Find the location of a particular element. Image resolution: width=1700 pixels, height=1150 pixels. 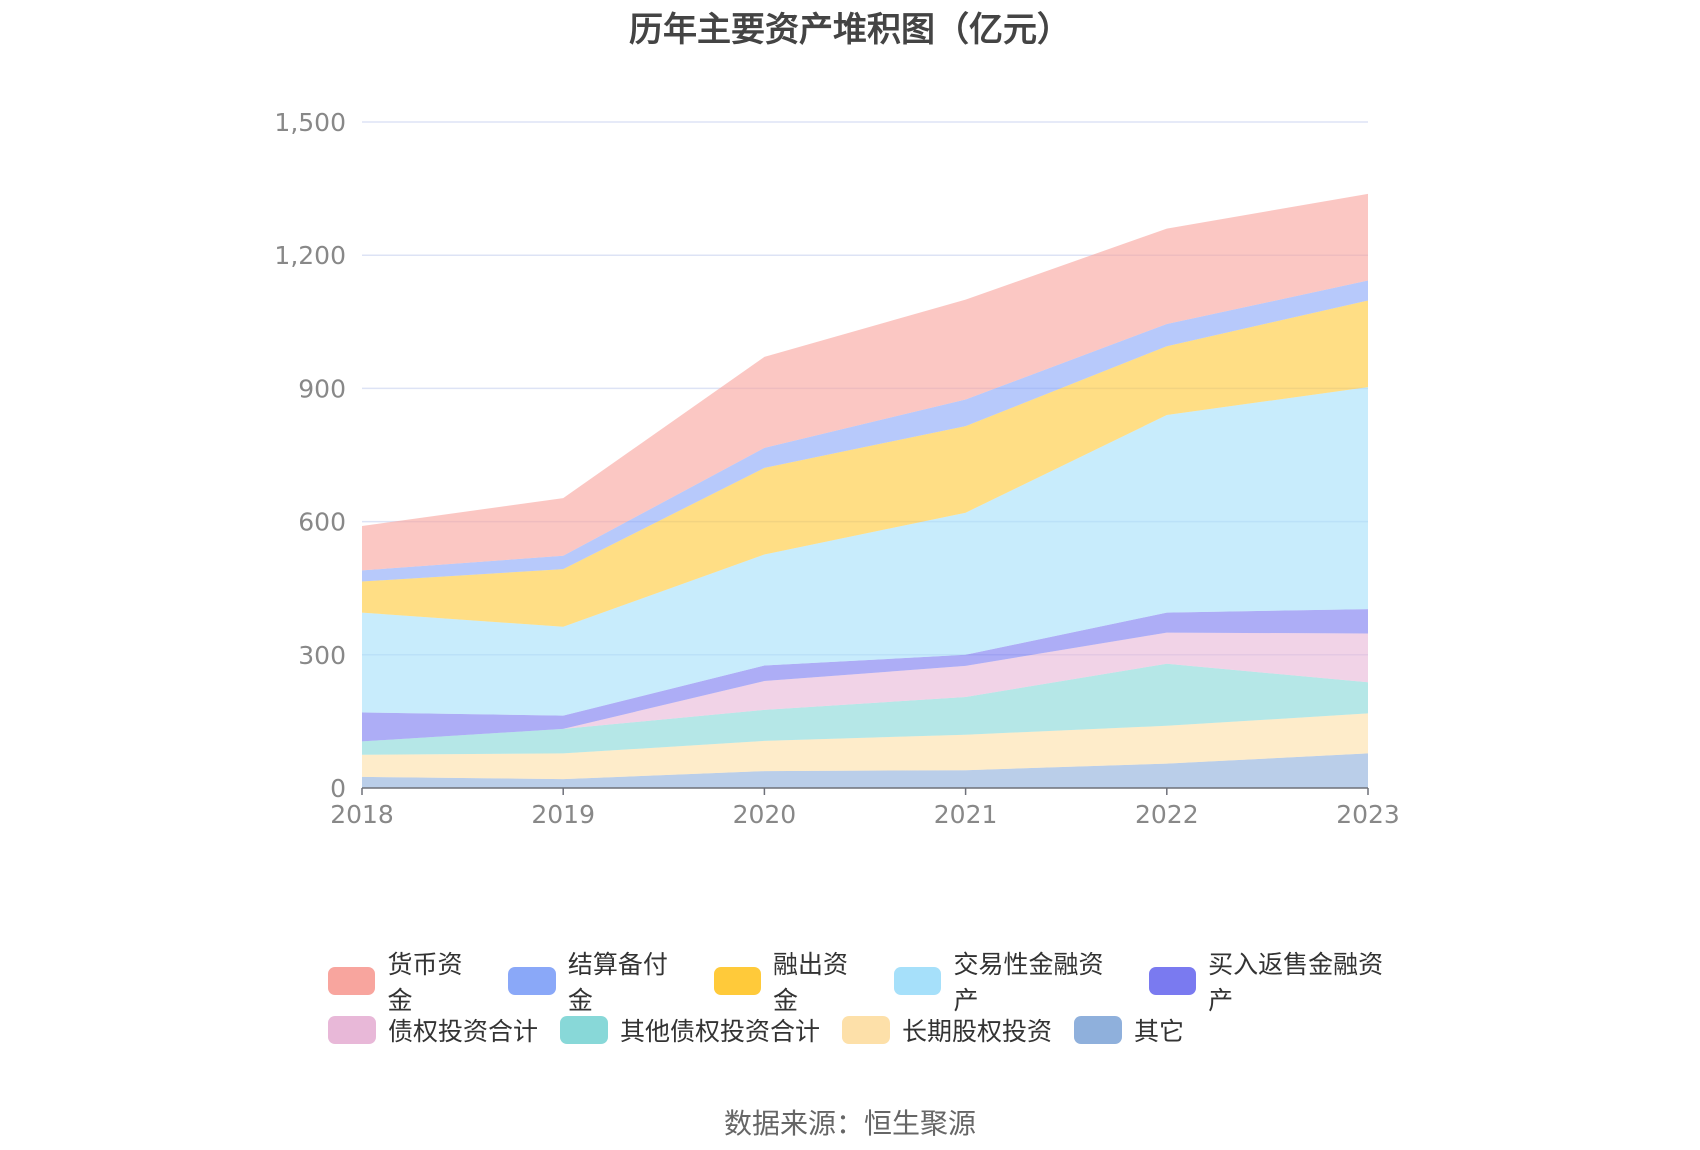

legend-item: 债权投资合计 is located at coordinates (433, 1030).